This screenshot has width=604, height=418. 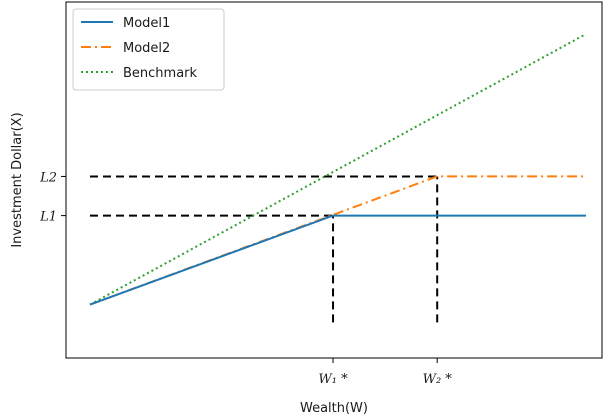 I want to click on x-tick-label-2: W₂ *, so click(x=438, y=379).